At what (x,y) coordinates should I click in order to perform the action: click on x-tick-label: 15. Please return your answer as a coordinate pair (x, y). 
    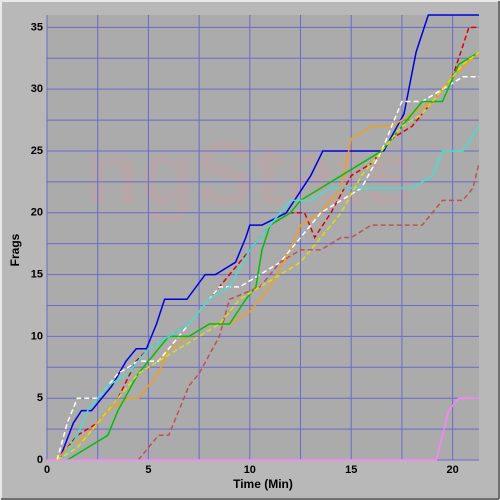
    Looking at the image, I should click on (351, 470).